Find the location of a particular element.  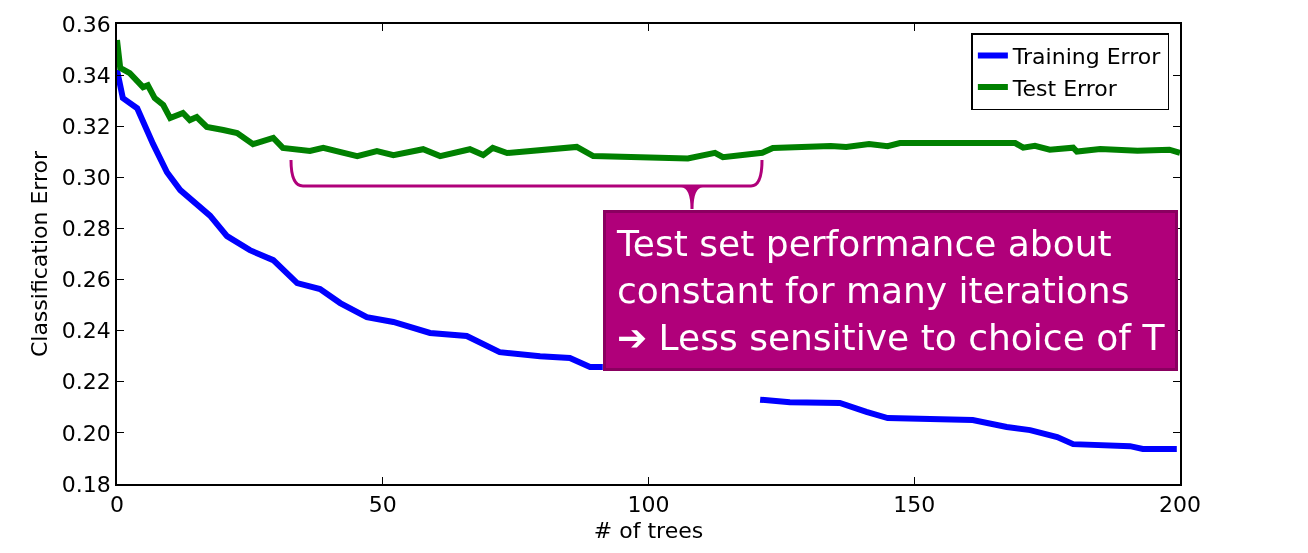

x-tick-label: 0 is located at coordinates (117, 505).